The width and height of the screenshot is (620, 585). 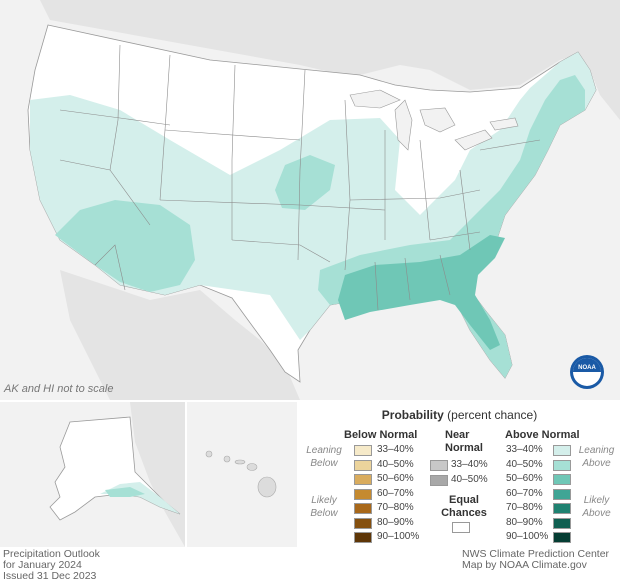 What do you see at coordinates (381, 435) in the screenshot?
I see `below-normal-header: Below Normal` at bounding box center [381, 435].